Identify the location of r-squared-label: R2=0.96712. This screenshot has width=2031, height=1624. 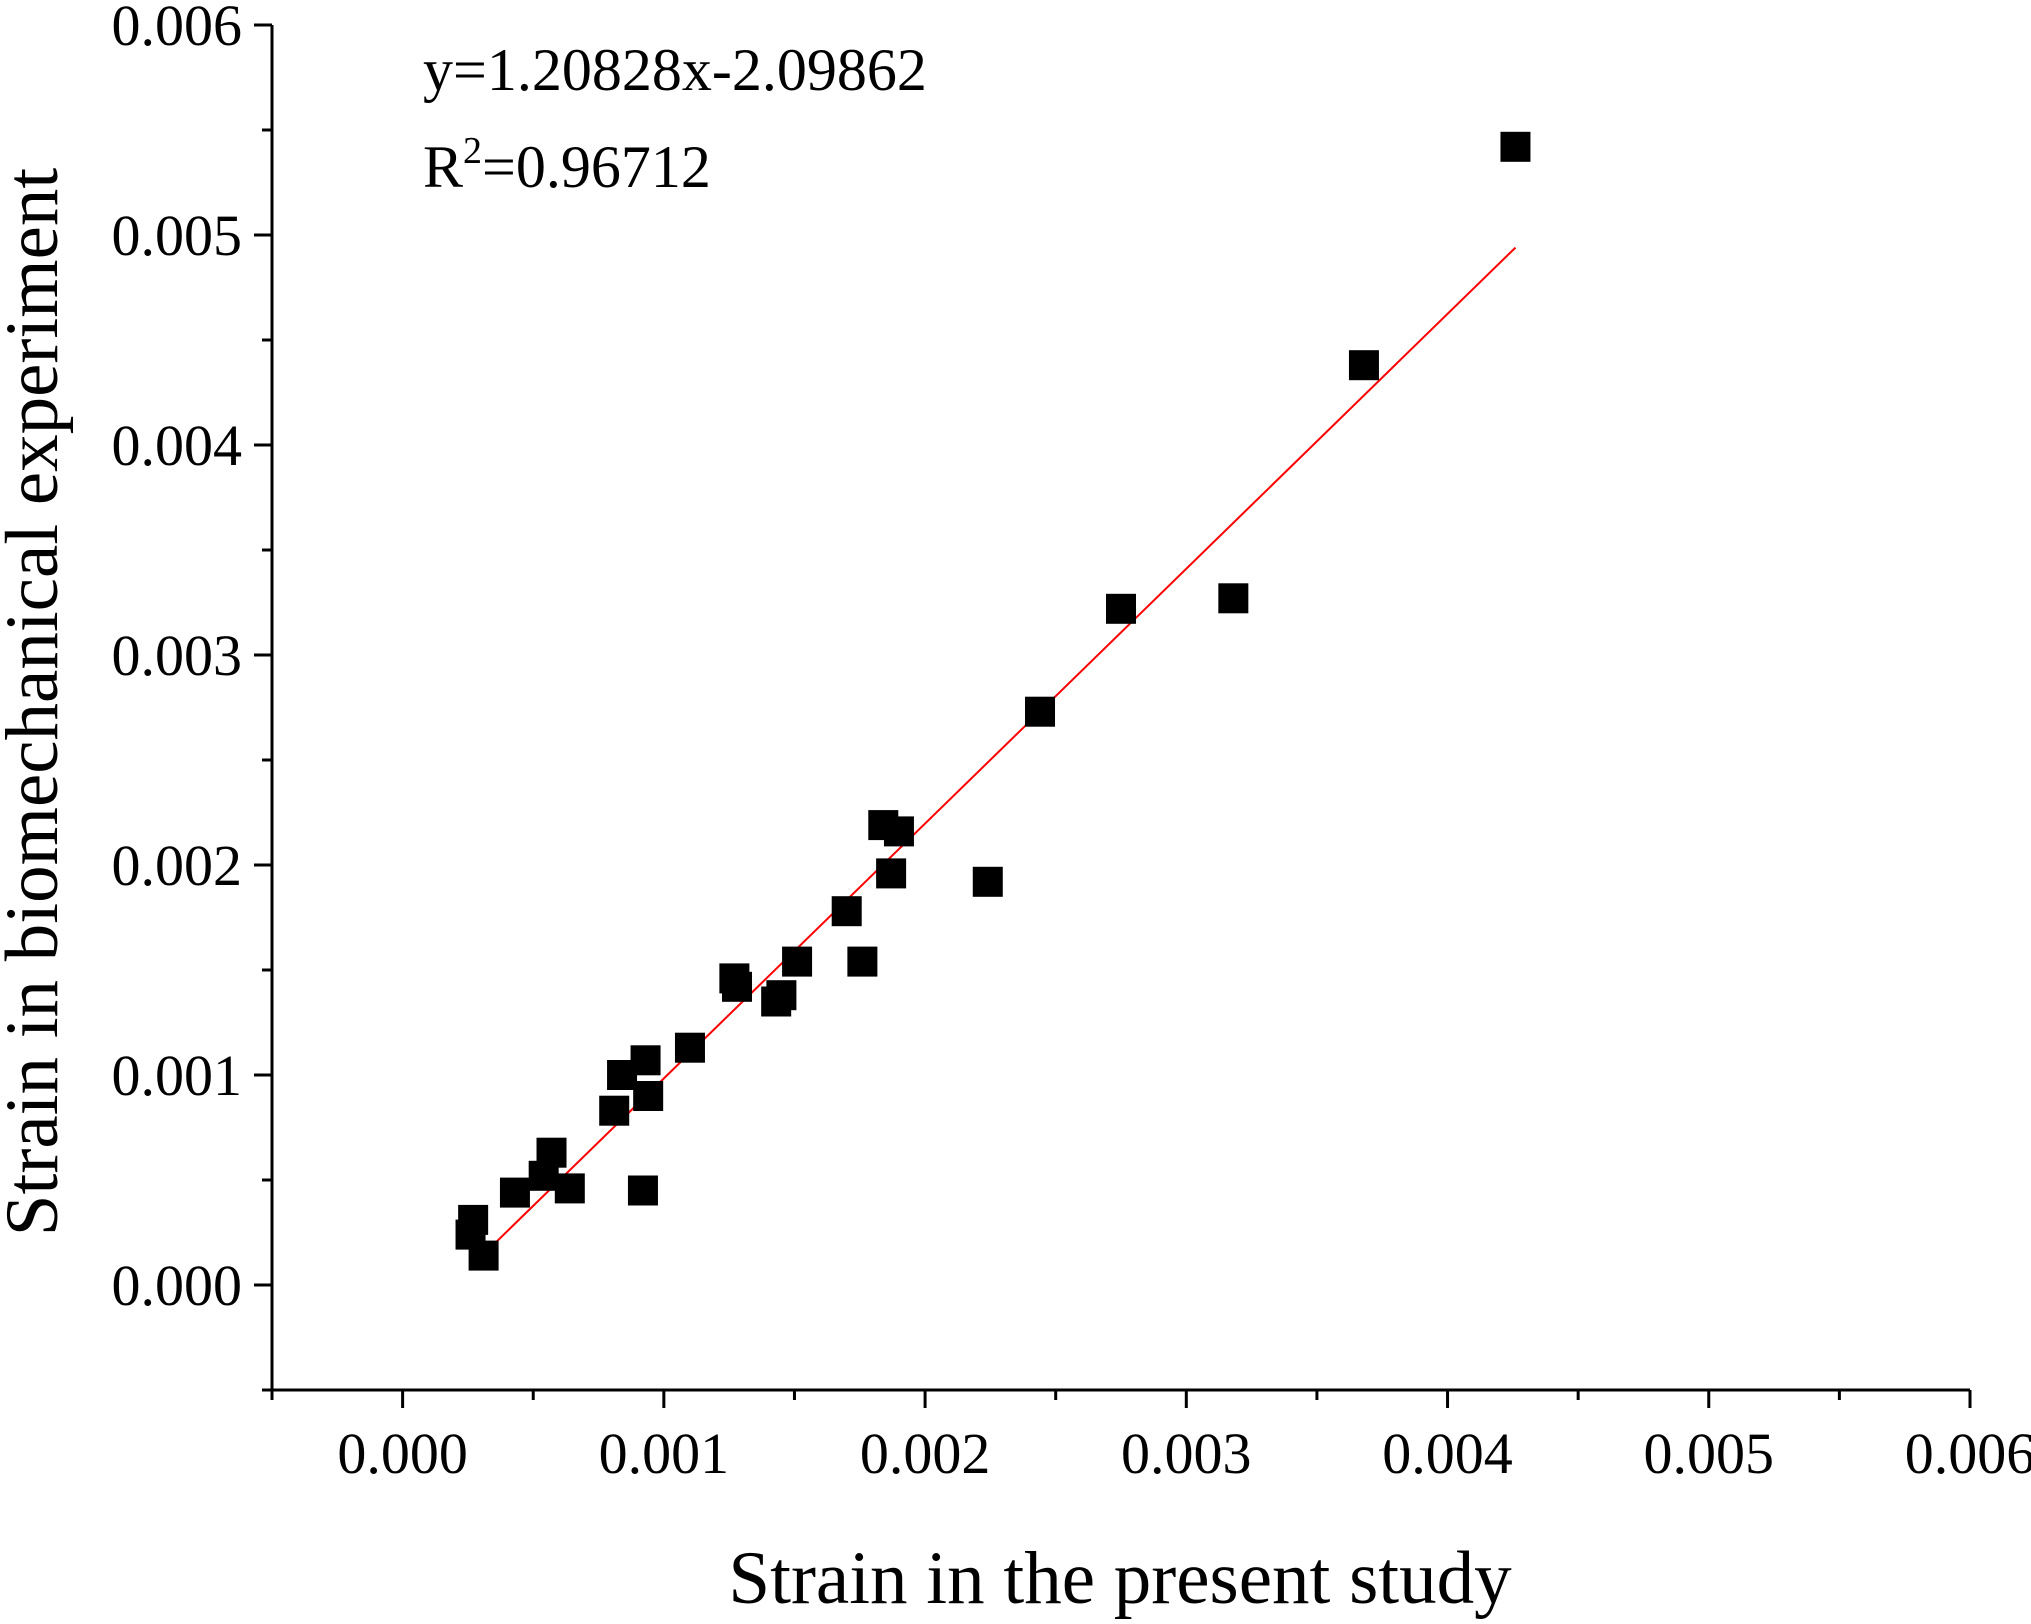
(567, 165).